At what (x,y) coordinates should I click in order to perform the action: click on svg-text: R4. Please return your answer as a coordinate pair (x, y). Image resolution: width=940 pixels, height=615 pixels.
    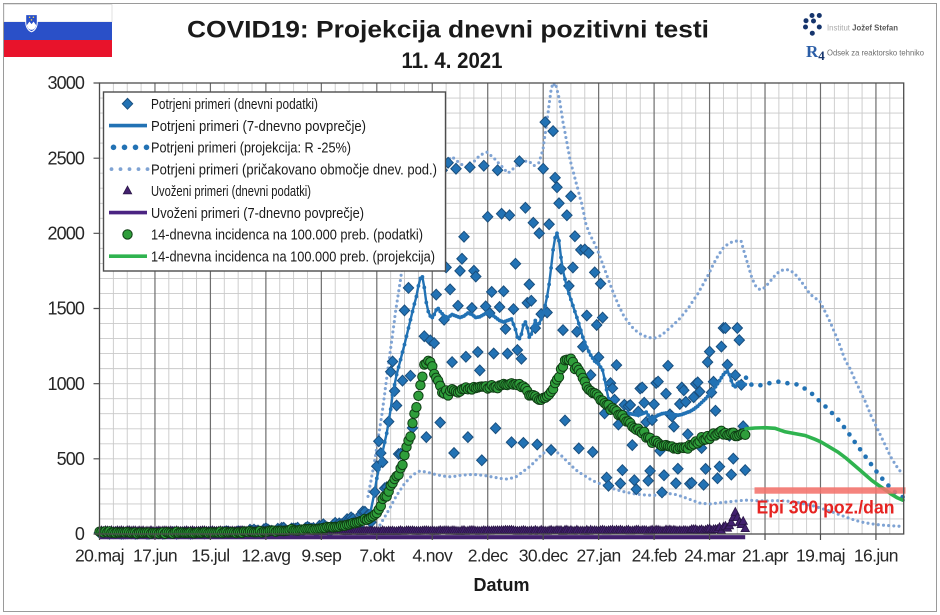
    Looking at the image, I should click on (815, 52).